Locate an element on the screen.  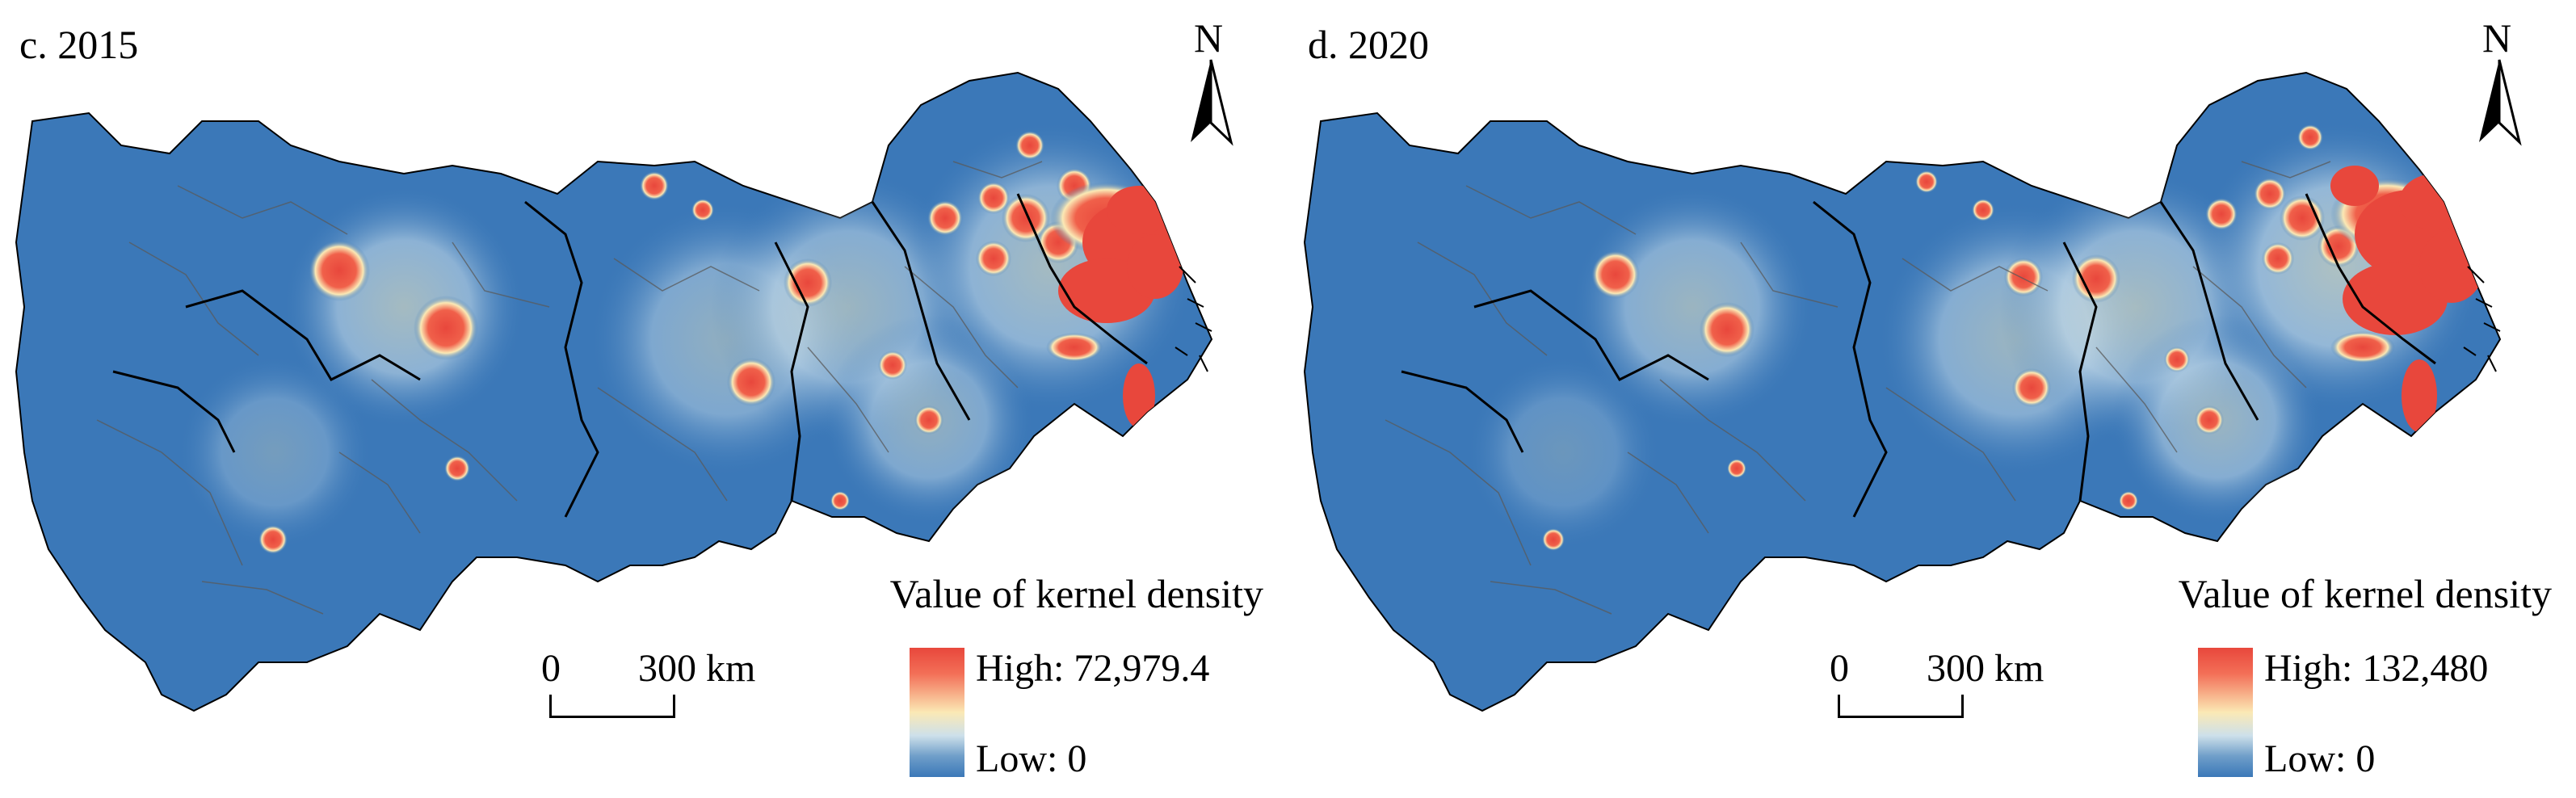
legend-high-label: High: 132,480 is located at coordinates (2376, 669).